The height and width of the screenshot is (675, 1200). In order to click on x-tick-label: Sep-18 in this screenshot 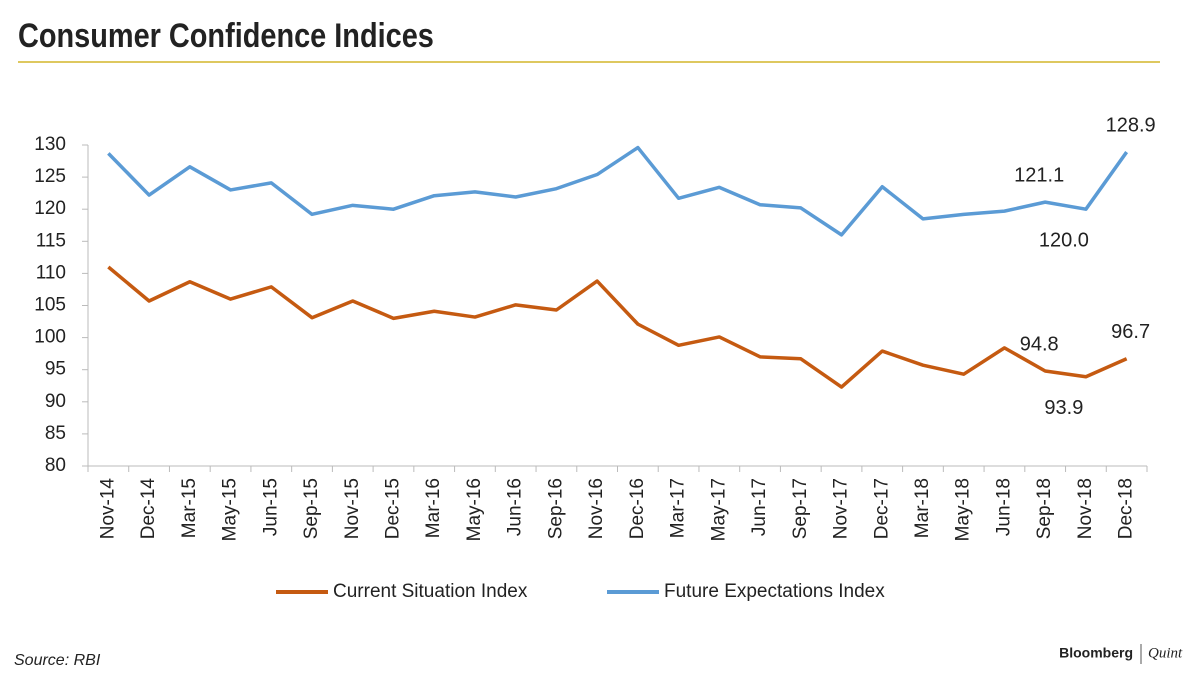, I will do `click(1044, 508)`.